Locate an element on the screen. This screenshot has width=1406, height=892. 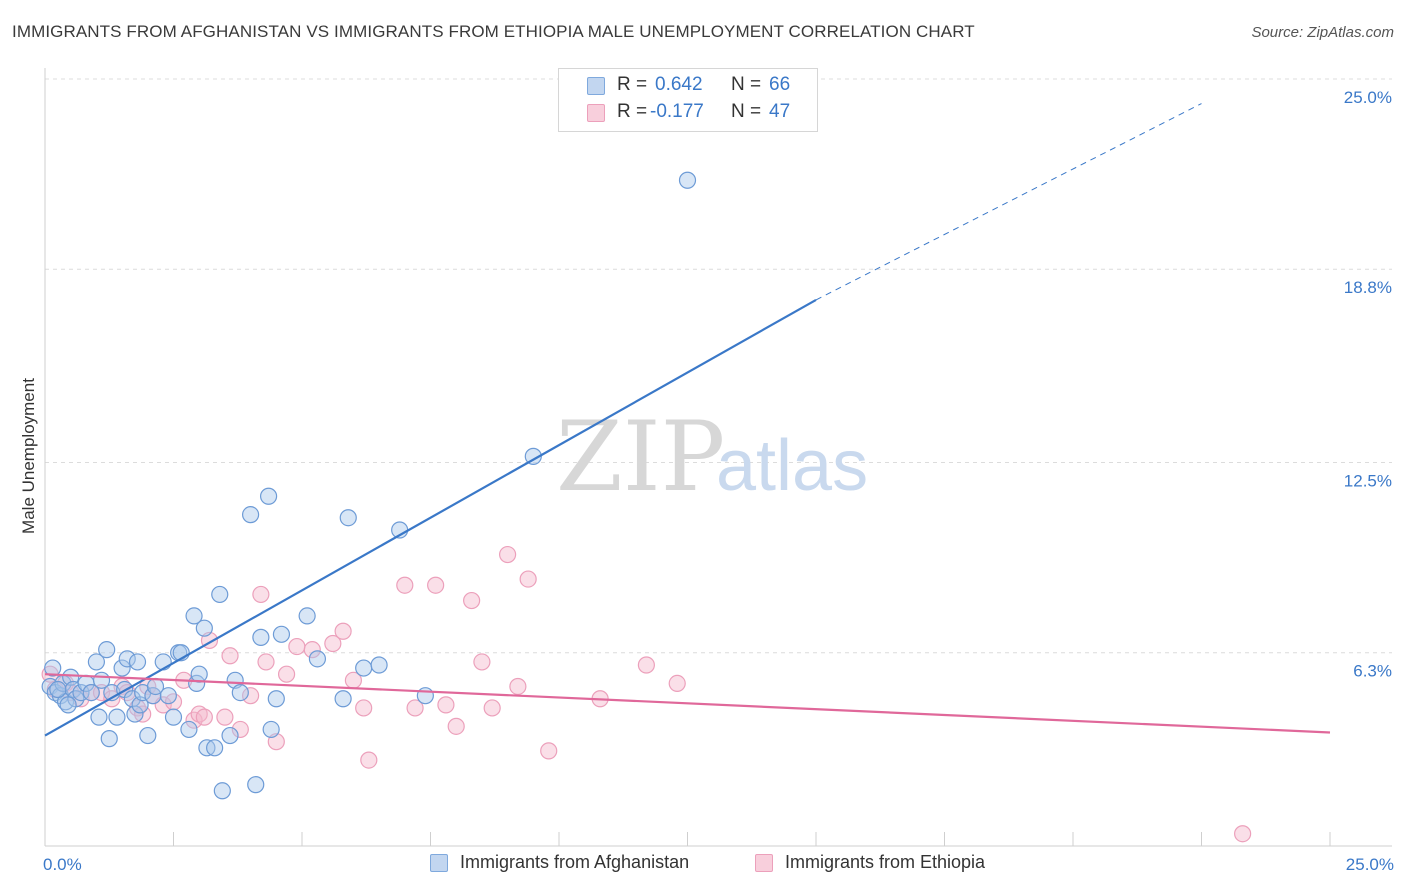
correlation-legend: R = 0.642 N = 66 R = -0.177 N = 47 is located at coordinates (688, 100).